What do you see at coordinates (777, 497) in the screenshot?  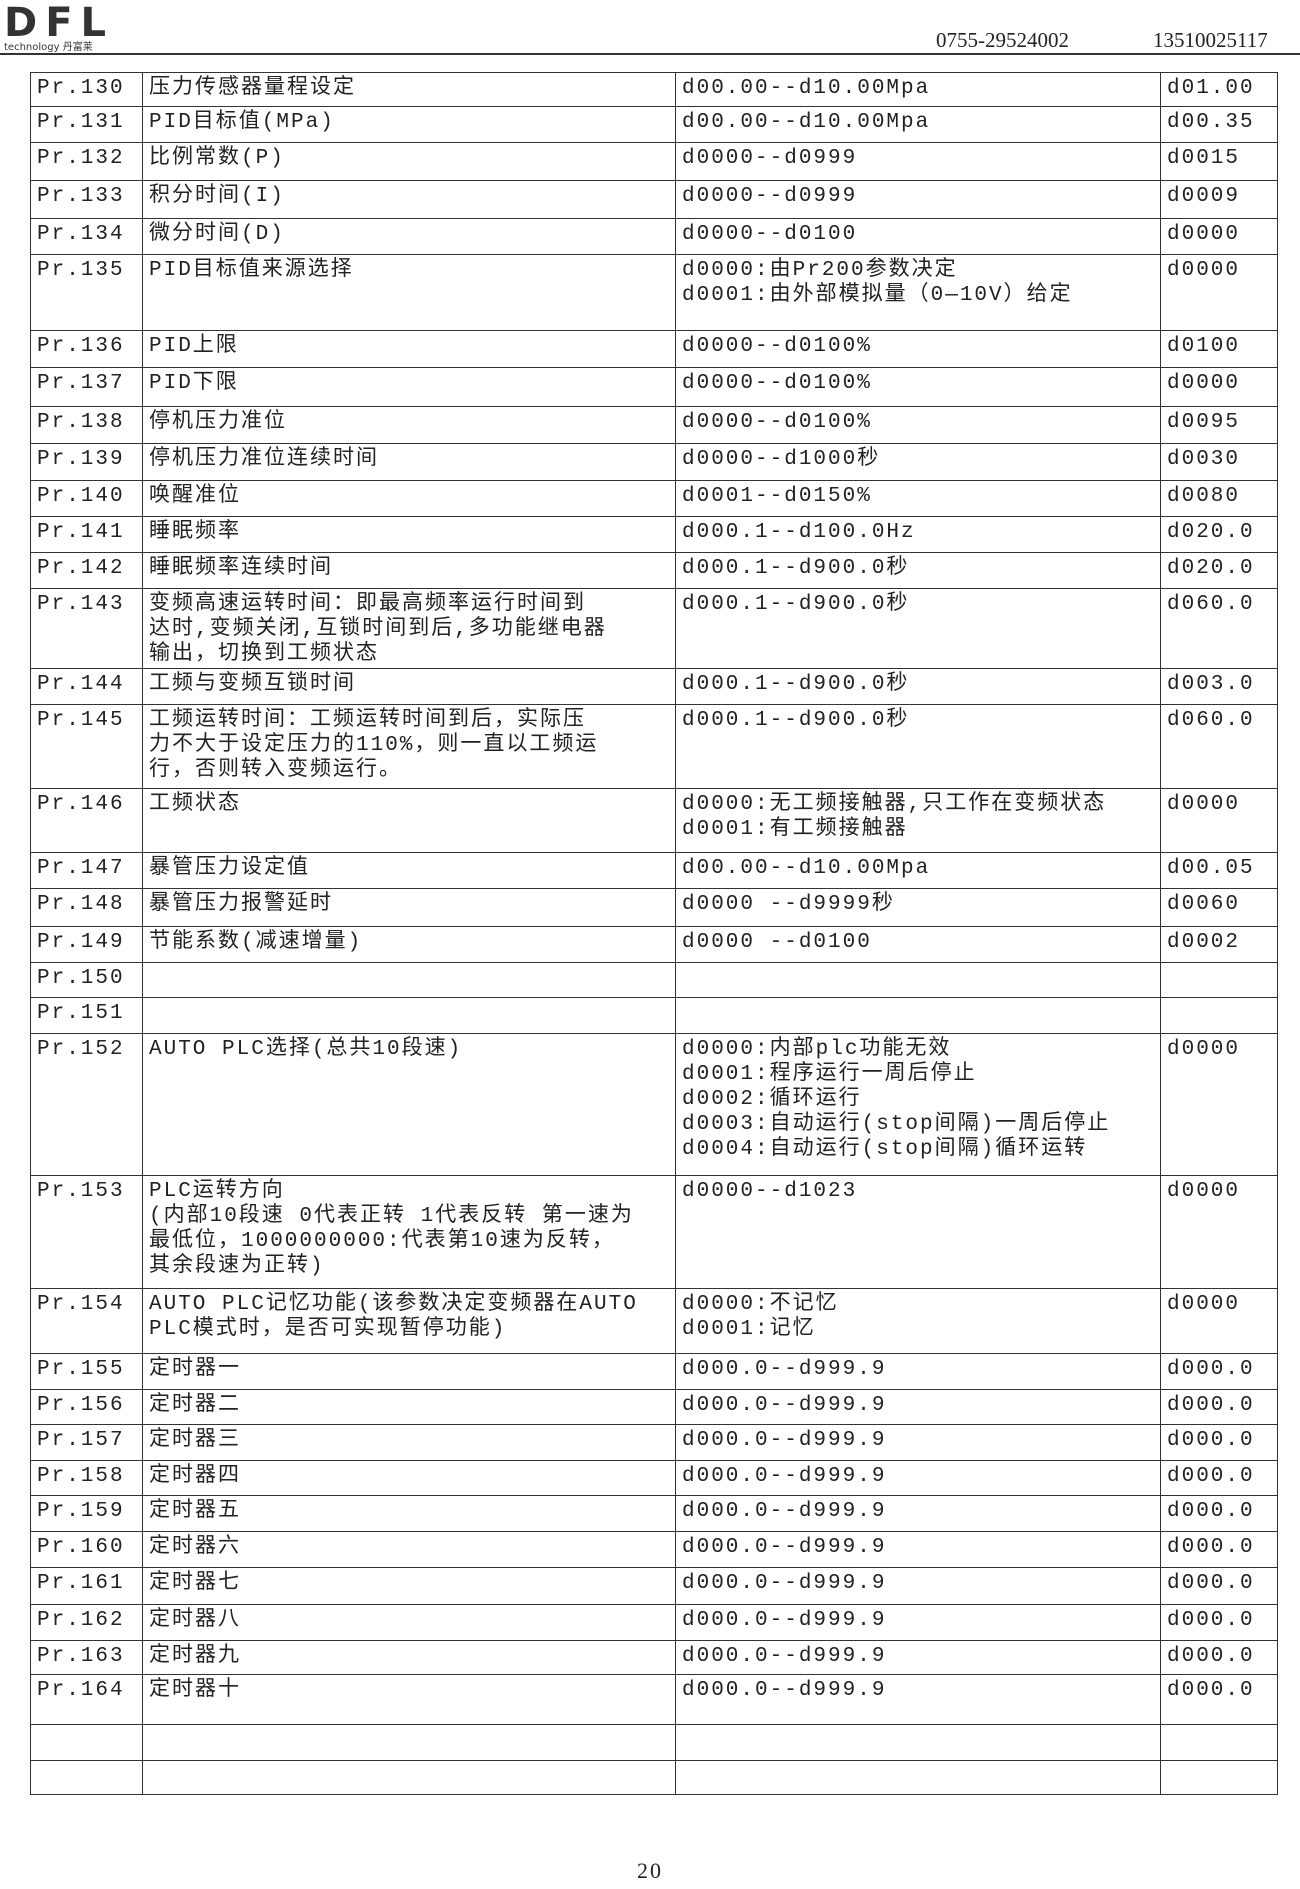 I see `cell-text: d0001--d0150%` at bounding box center [777, 497].